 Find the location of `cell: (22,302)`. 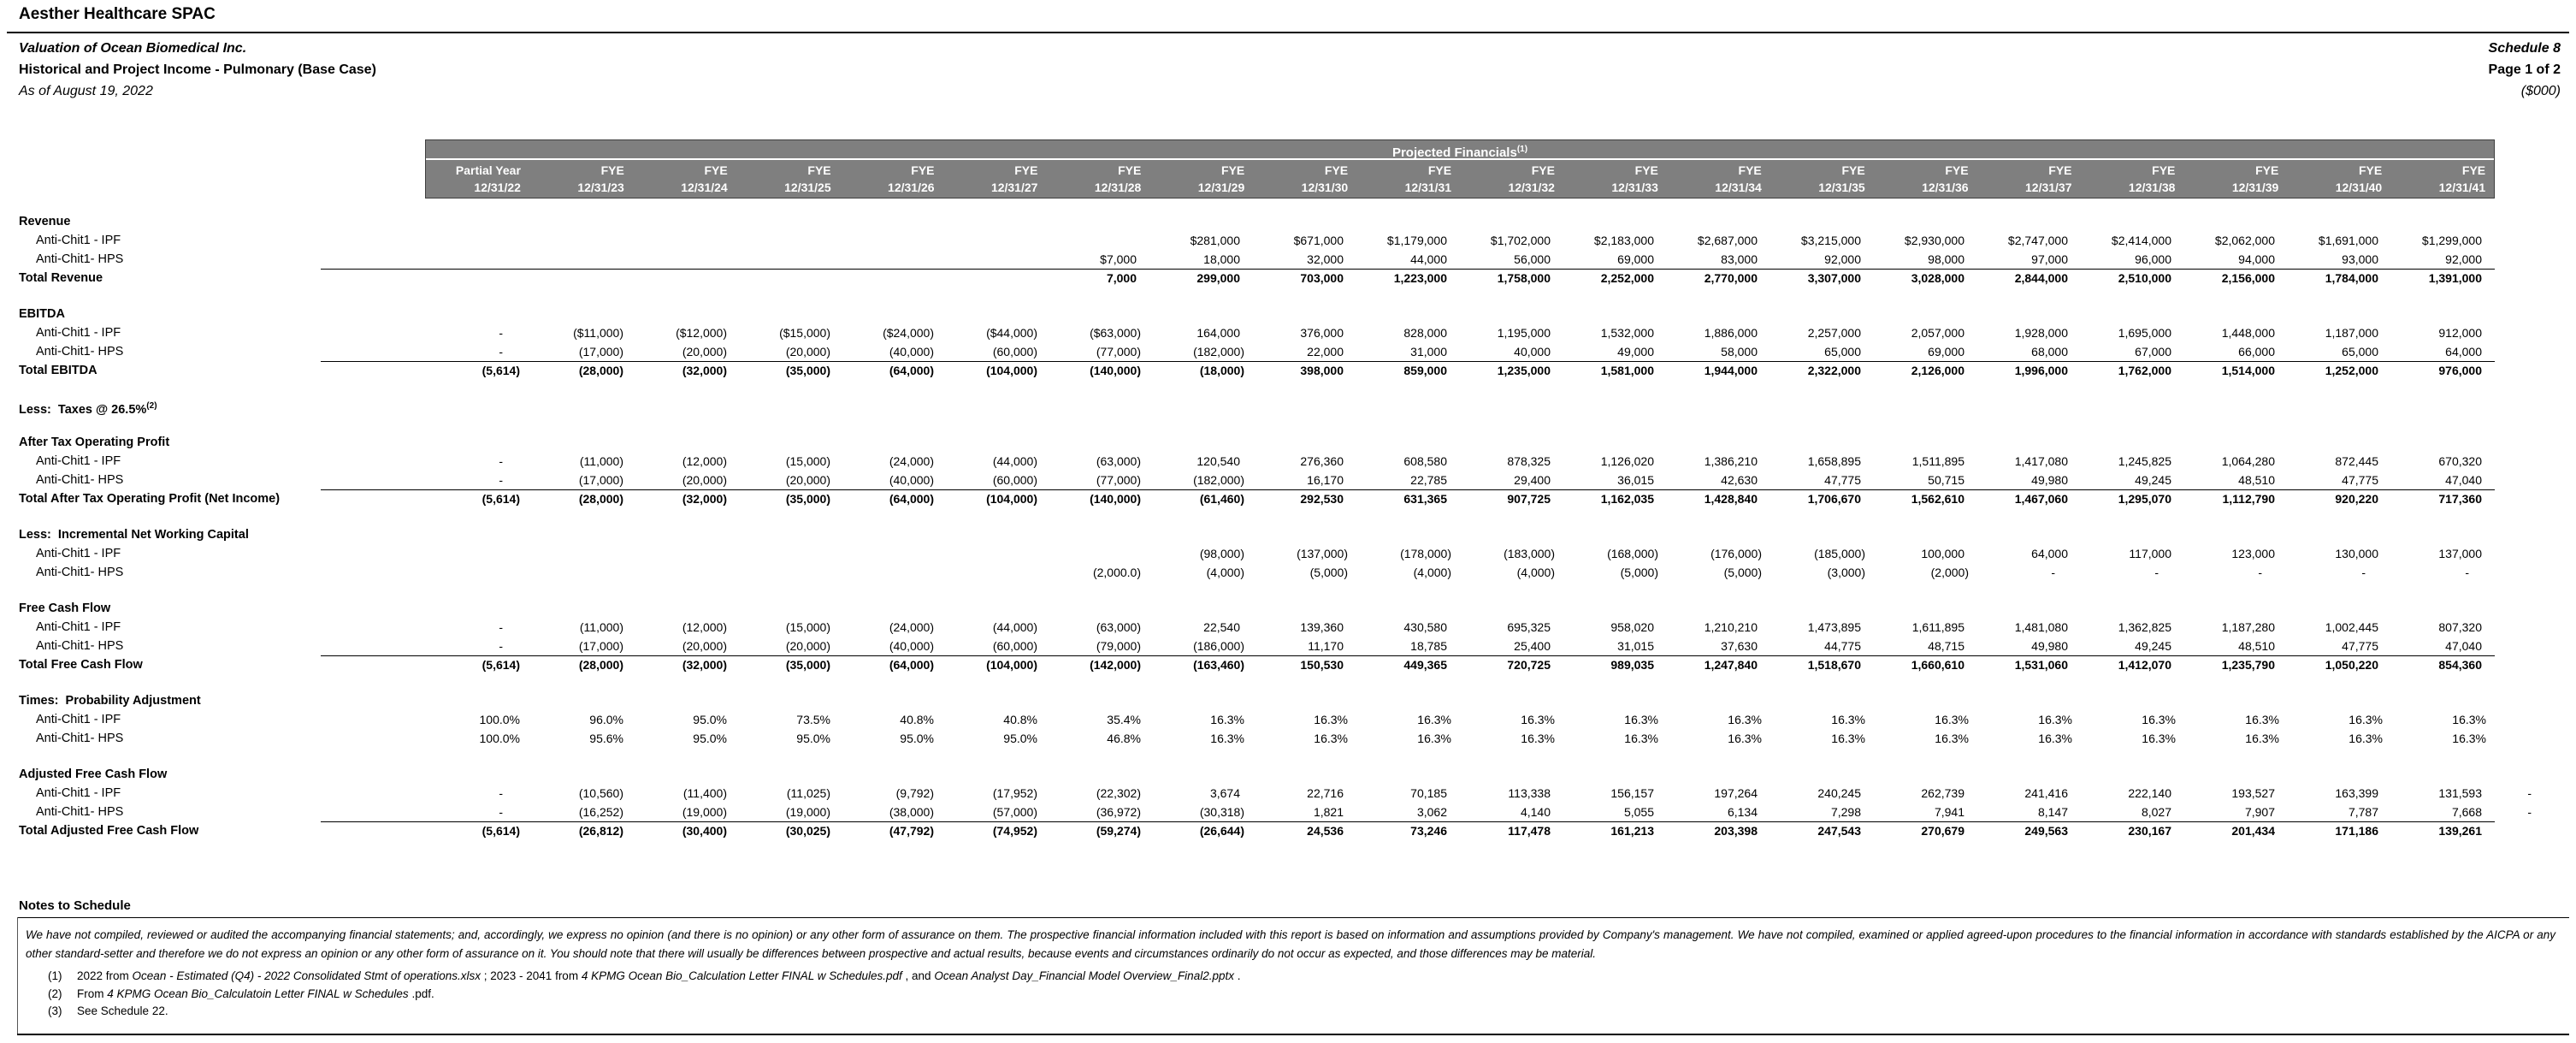

cell: (22,302) is located at coordinates (1118, 793).